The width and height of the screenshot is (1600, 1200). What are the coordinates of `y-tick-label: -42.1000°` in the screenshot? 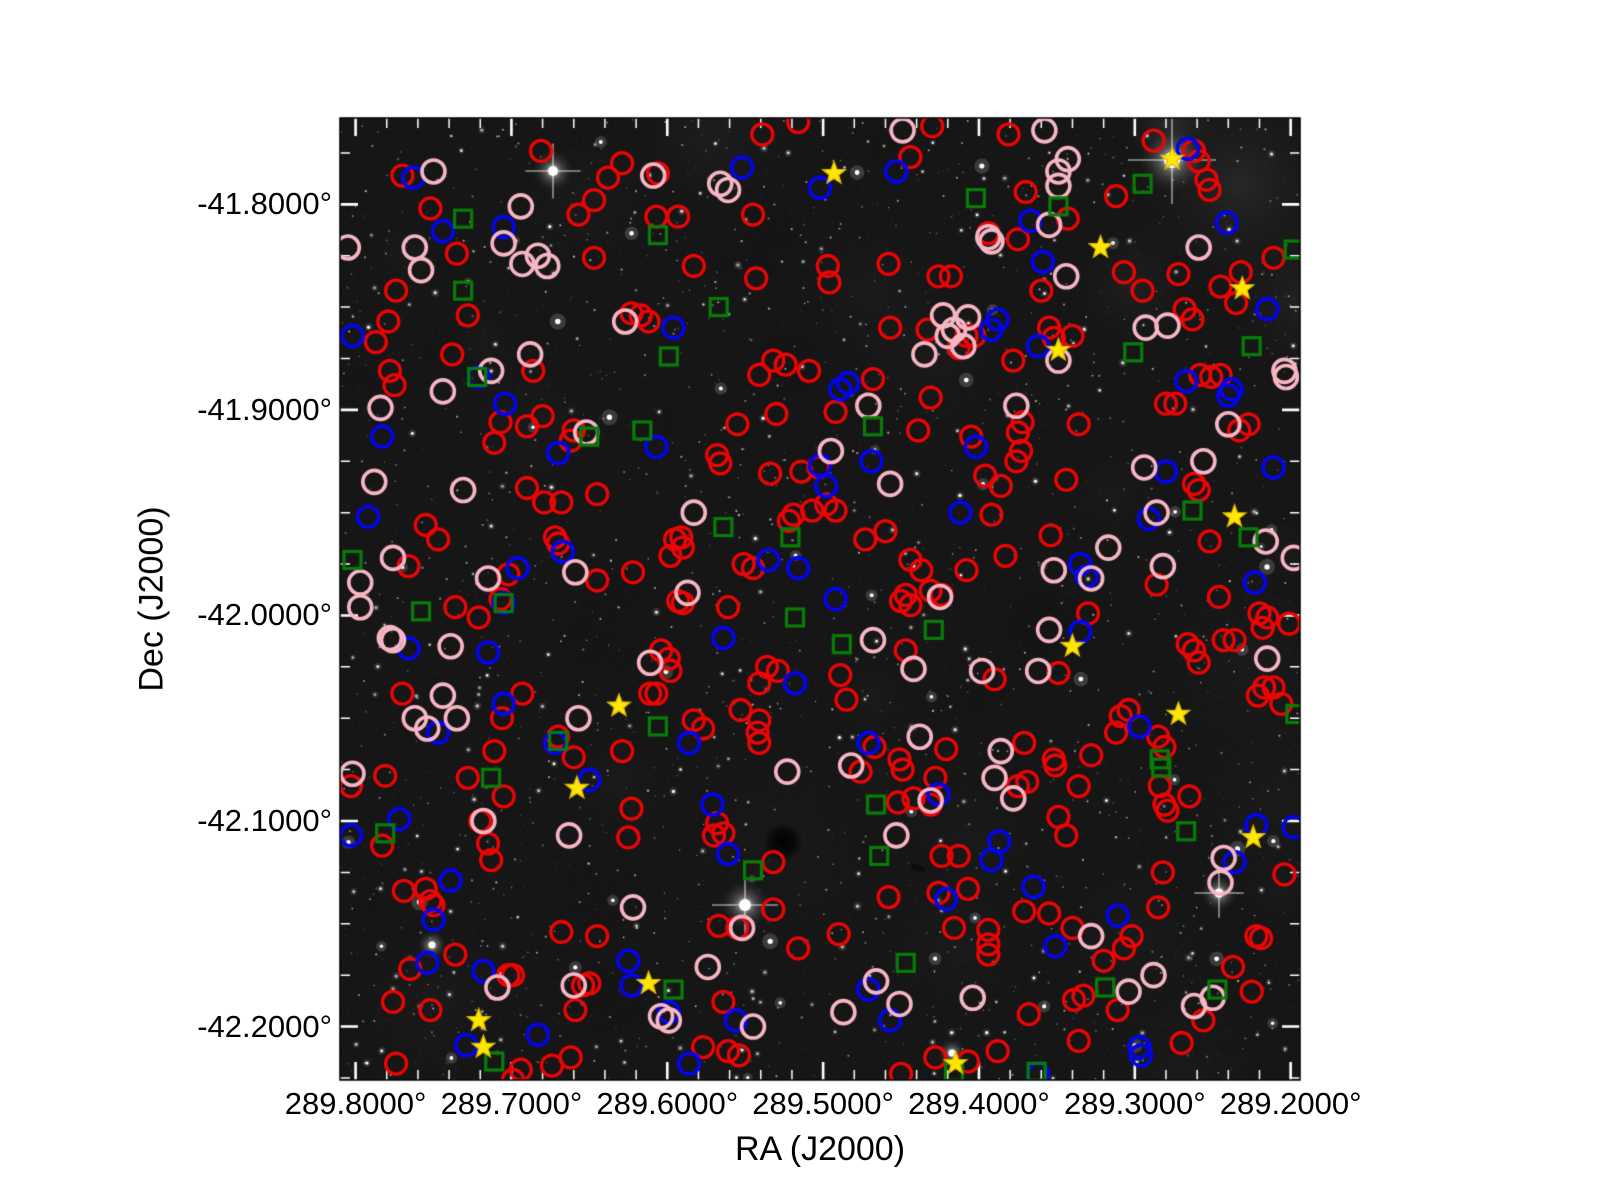 It's located at (264, 820).